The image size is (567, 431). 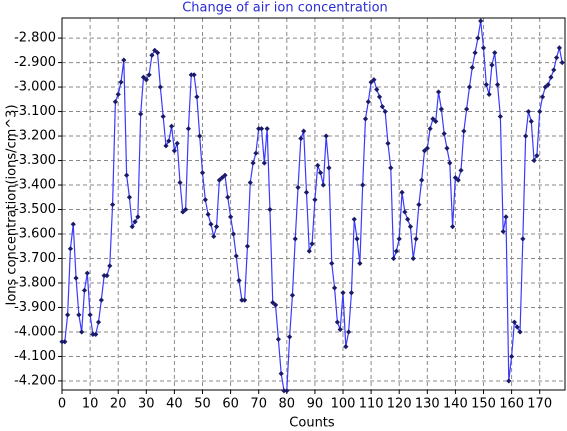 What do you see at coordinates (312, 423) in the screenshot?
I see `x-axis-label: Counts` at bounding box center [312, 423].